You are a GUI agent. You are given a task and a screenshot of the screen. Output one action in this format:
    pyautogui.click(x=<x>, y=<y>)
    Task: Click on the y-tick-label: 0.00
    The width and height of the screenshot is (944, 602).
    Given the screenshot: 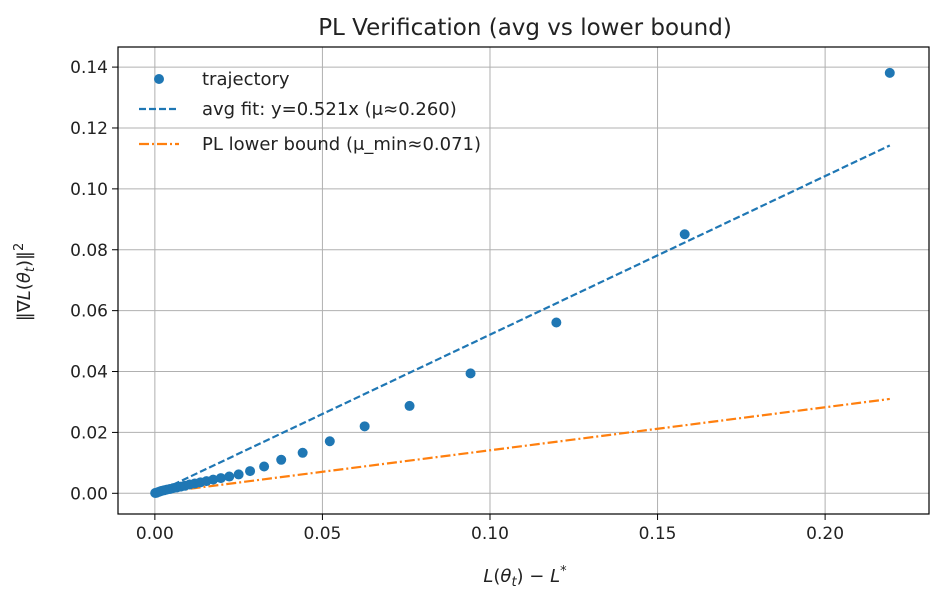 What is the action you would take?
    pyautogui.click(x=89, y=494)
    